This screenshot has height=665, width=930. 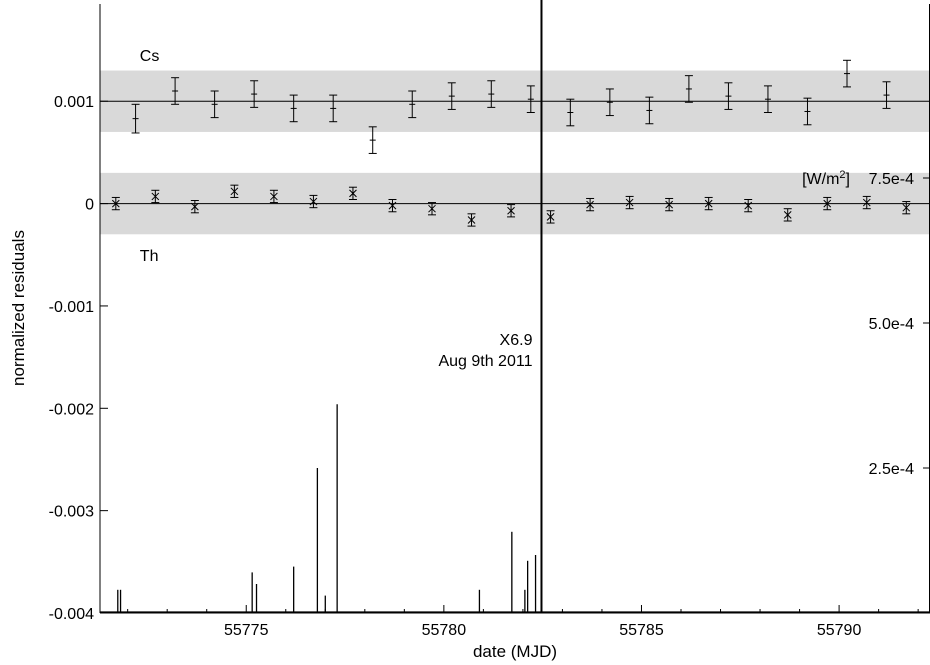 What do you see at coordinates (891, 179) in the screenshot?
I see `flux-tick-label: 7.5e-4` at bounding box center [891, 179].